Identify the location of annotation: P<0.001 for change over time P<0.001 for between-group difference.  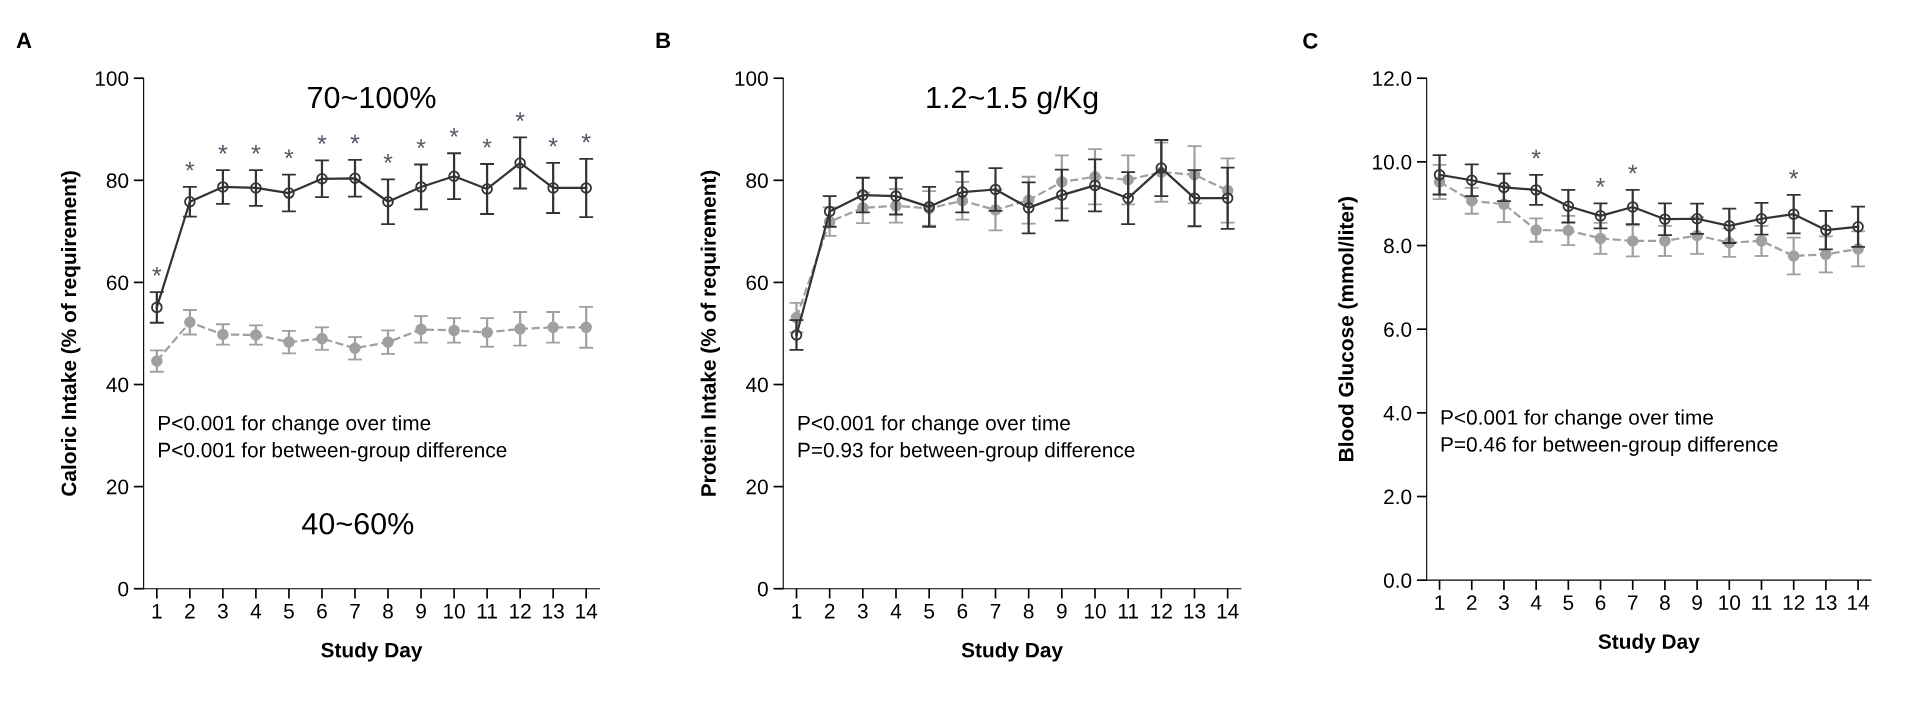
(333, 438).